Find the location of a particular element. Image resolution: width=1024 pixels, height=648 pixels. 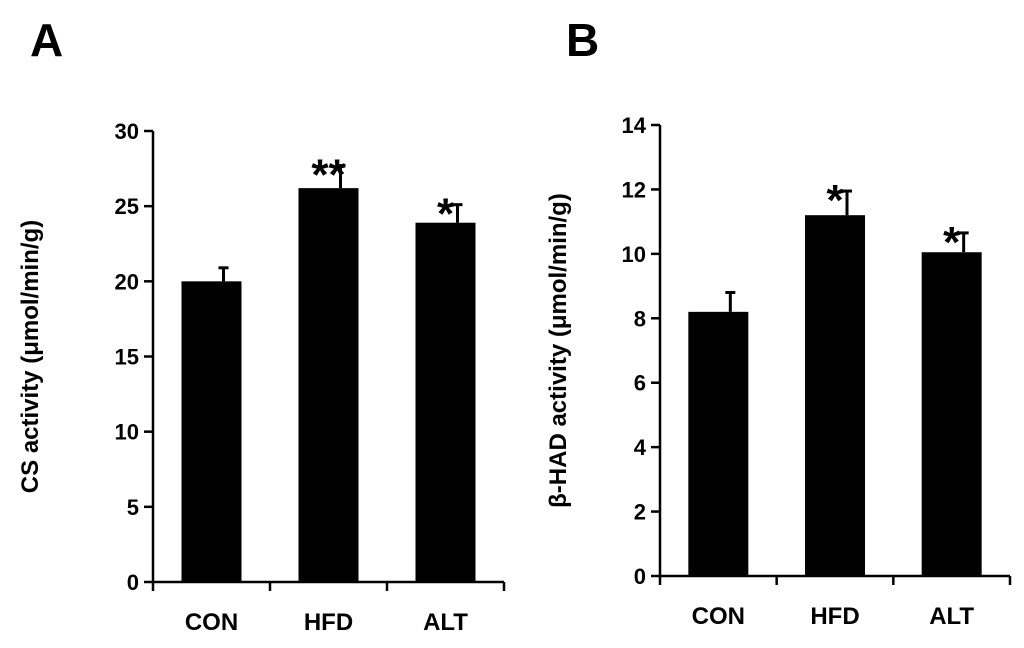

panel-label-b: B is located at coordinates (582, 40).